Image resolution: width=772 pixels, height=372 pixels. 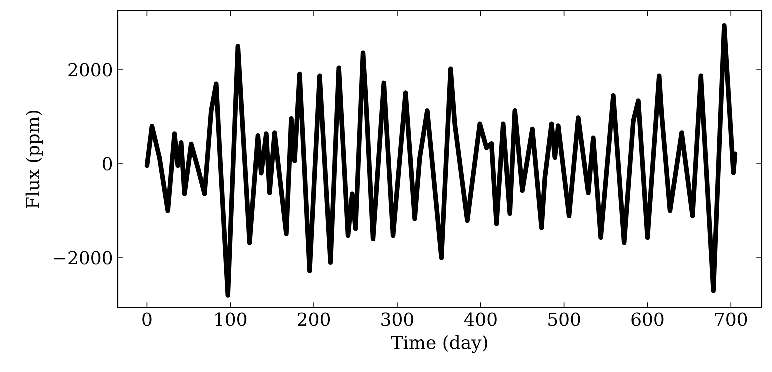 What do you see at coordinates (439, 344) in the screenshot?
I see `x-axis-title: Time (day)` at bounding box center [439, 344].